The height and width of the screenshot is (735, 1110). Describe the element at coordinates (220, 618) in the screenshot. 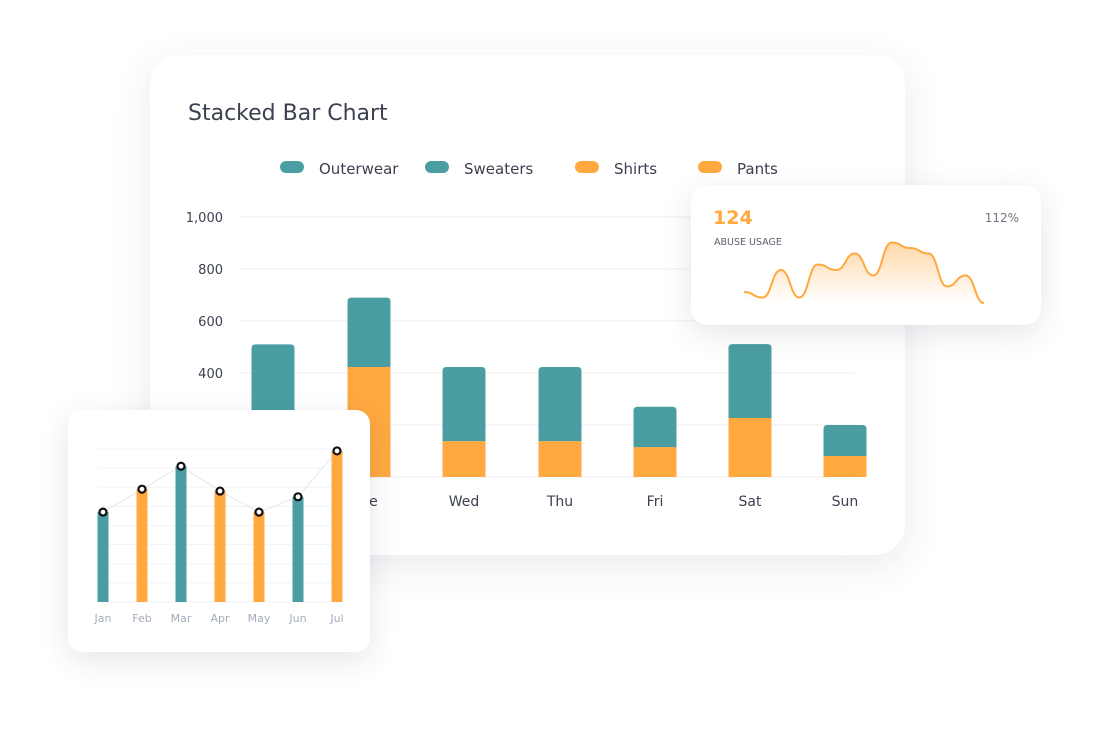

I see `x-tick-label: Apr` at that location.